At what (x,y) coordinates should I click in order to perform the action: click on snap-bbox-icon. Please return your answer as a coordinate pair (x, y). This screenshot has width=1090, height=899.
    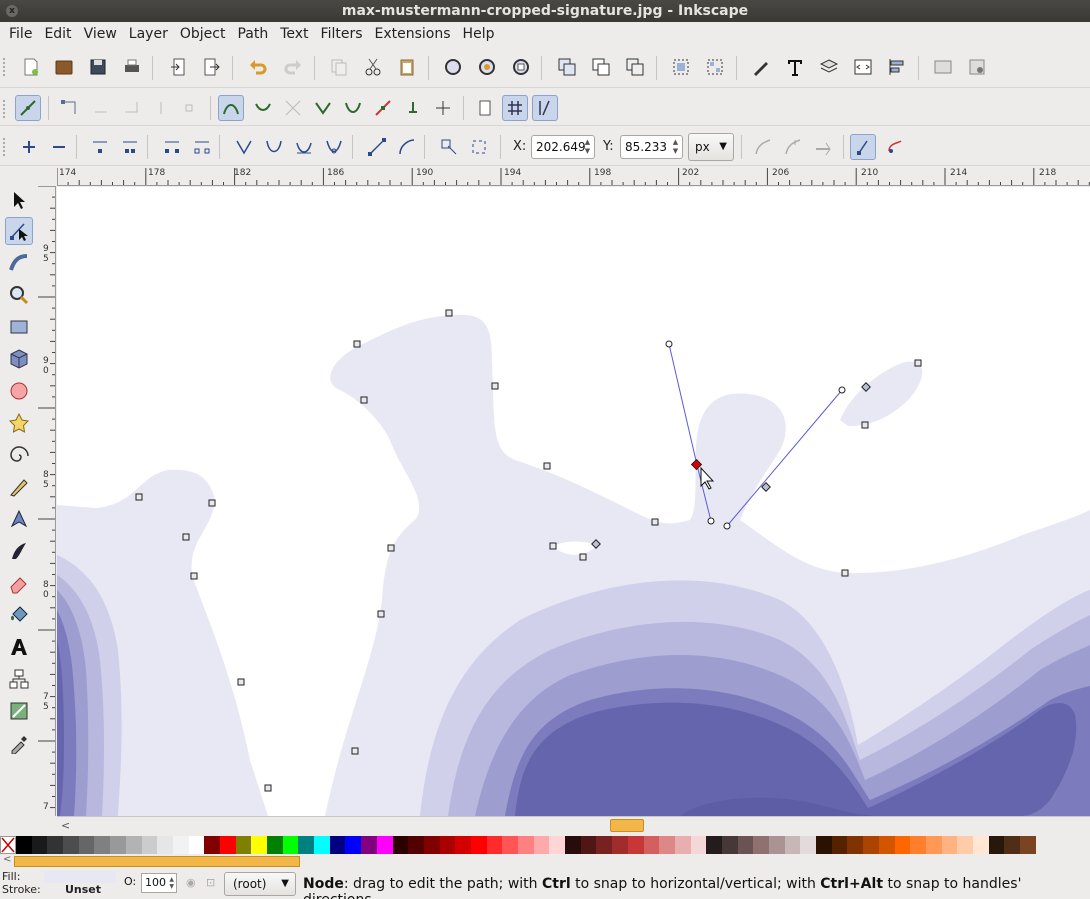
    Looking at the image, I should click on (69, 108).